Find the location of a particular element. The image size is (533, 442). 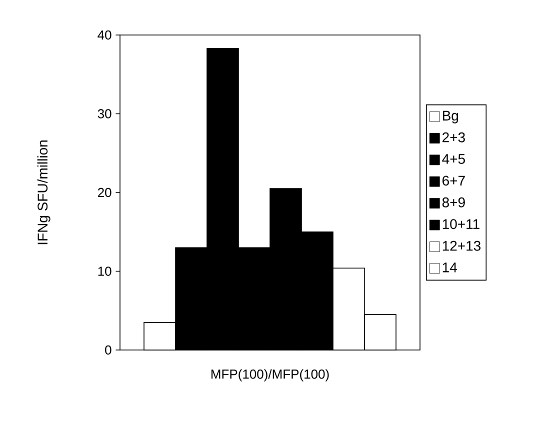

y-tick-label: 40 is located at coordinates (105, 35).